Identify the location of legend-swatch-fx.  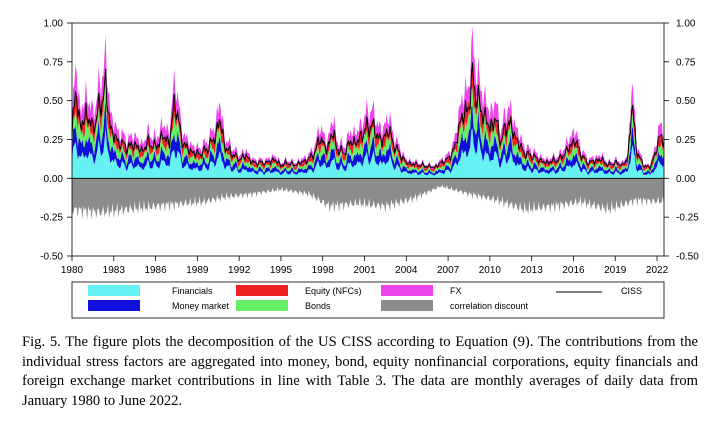
(407, 290).